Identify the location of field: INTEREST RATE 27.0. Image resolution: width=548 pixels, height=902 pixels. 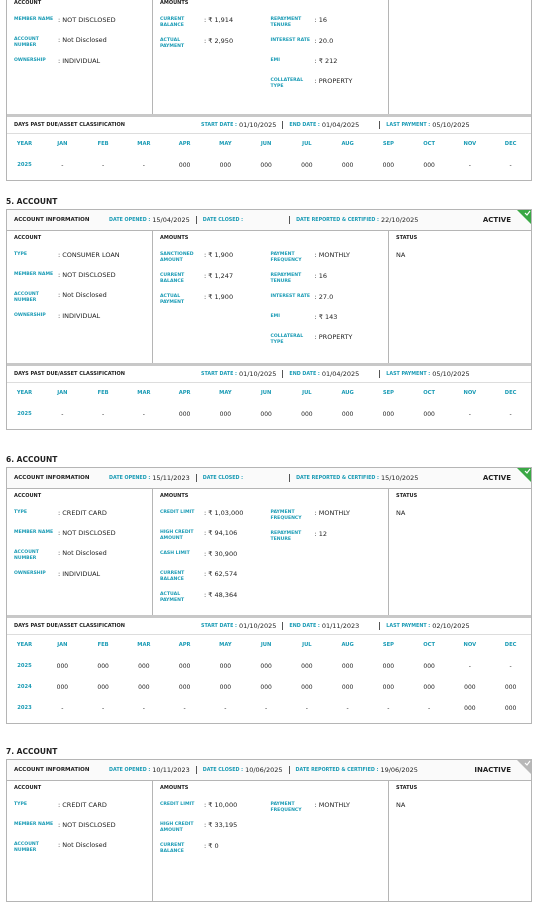
(326, 299).